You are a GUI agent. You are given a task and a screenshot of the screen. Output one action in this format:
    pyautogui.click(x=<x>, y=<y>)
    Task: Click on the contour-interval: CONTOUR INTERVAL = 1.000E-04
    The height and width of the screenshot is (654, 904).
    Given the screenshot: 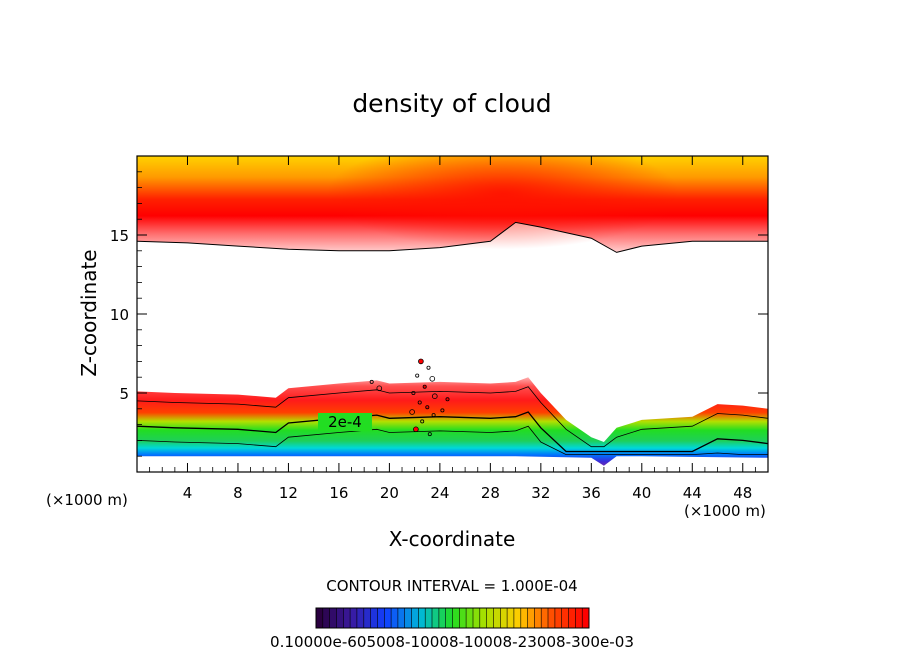 What is the action you would take?
    pyautogui.click(x=451, y=586)
    